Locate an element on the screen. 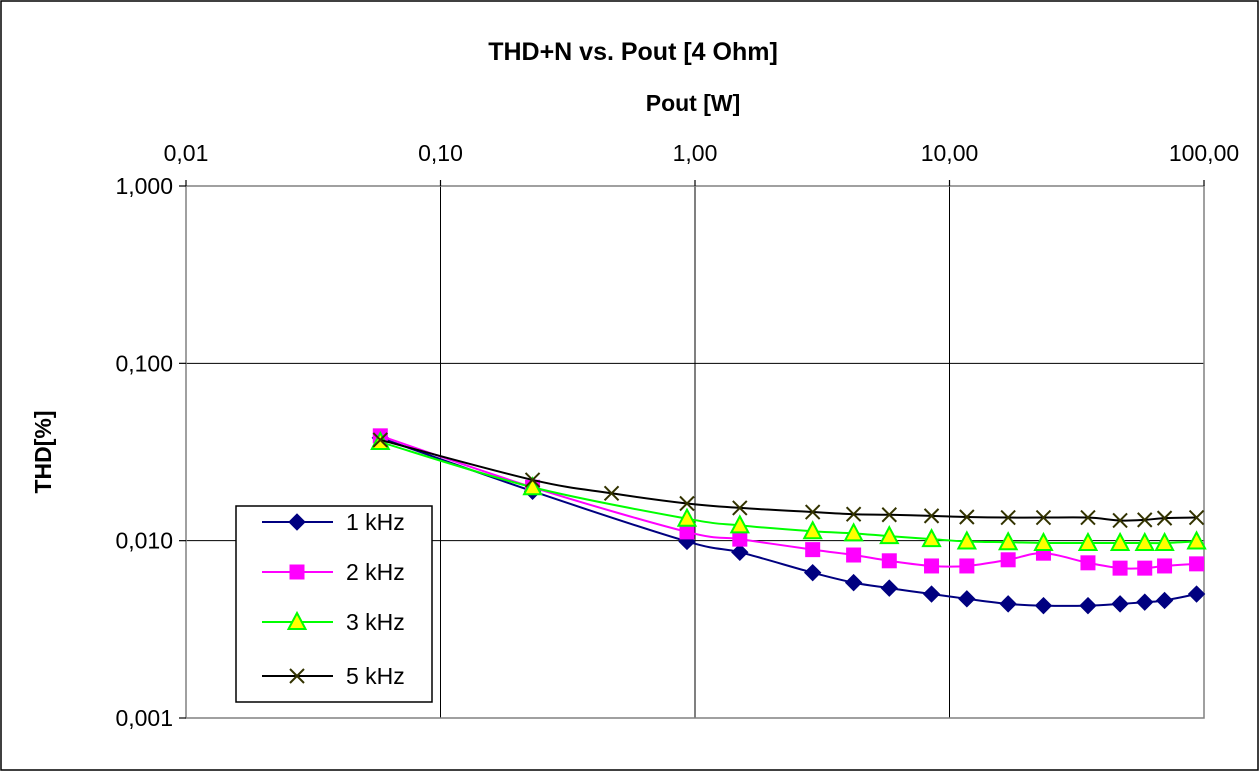 The height and width of the screenshot is (776, 1259). x-tick-label: 1,00 is located at coordinates (695, 153).